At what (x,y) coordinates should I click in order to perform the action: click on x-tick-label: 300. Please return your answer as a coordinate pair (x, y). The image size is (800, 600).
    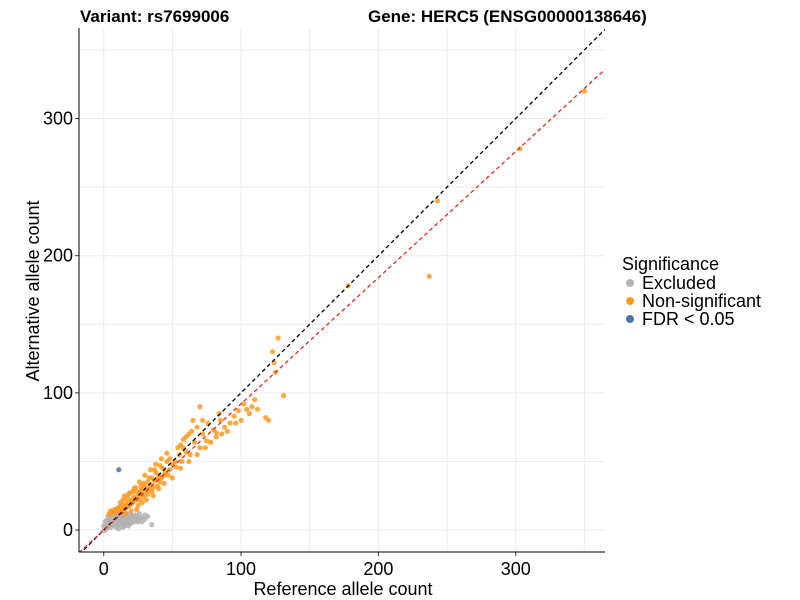
    Looking at the image, I should click on (516, 569).